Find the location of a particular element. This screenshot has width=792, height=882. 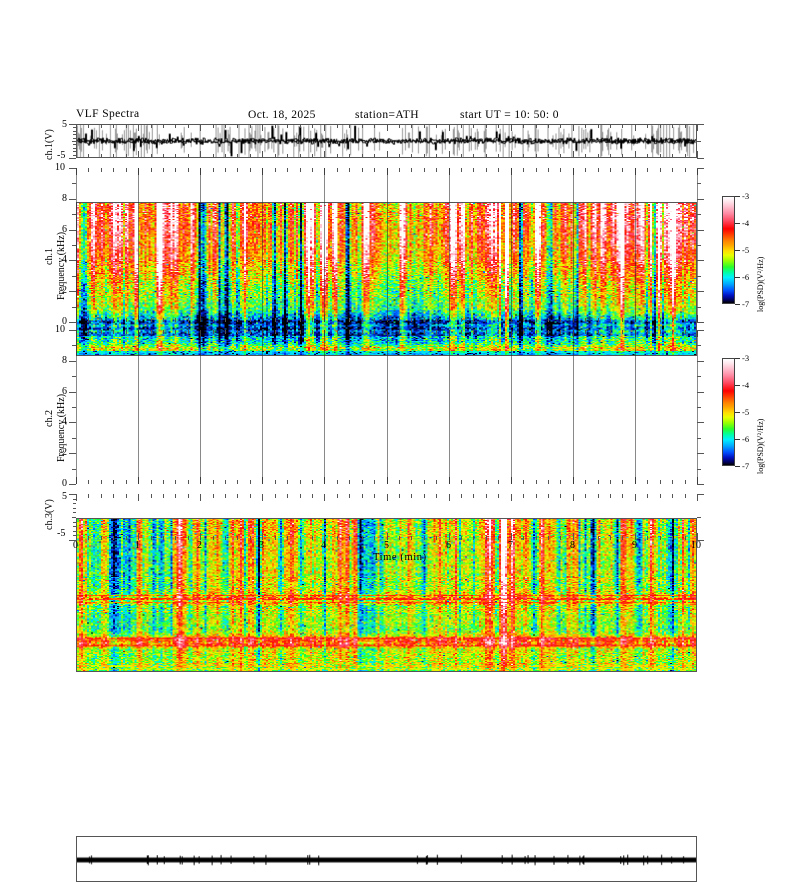

colorbar-2-tick-label--4: -4 is located at coordinates (746, 385).